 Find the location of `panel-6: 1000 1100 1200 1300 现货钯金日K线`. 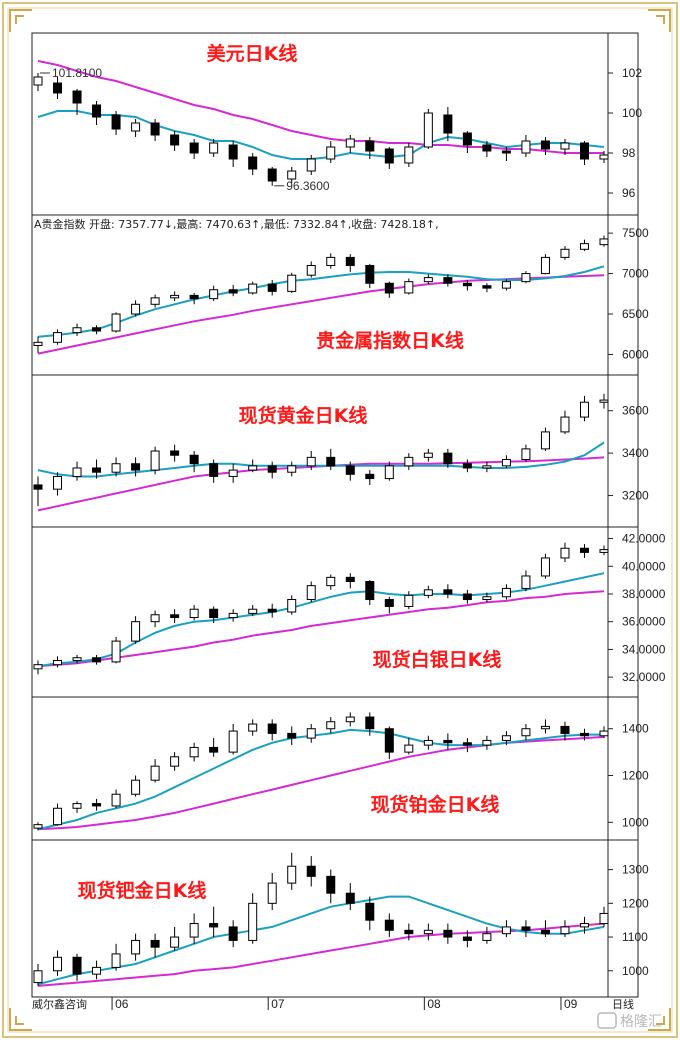

panel-6: 1000 1100 1200 1300 现货钯金日K线 is located at coordinates (341, 919).